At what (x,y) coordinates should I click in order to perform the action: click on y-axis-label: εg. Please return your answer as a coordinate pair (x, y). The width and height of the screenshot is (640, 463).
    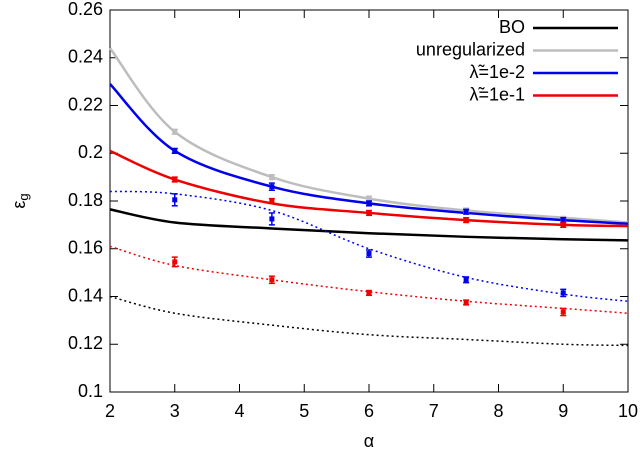
    Looking at the image, I should click on (20, 200).